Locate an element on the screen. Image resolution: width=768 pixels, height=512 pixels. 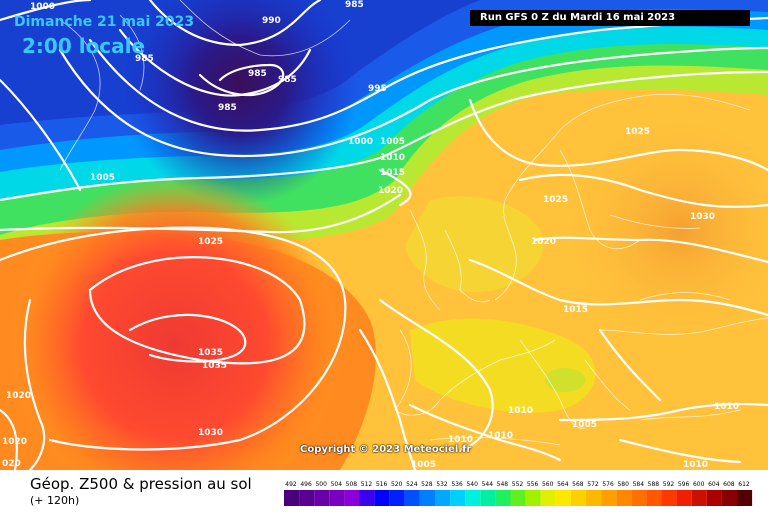
isobar-label: 1035 is located at coordinates (210, 353).